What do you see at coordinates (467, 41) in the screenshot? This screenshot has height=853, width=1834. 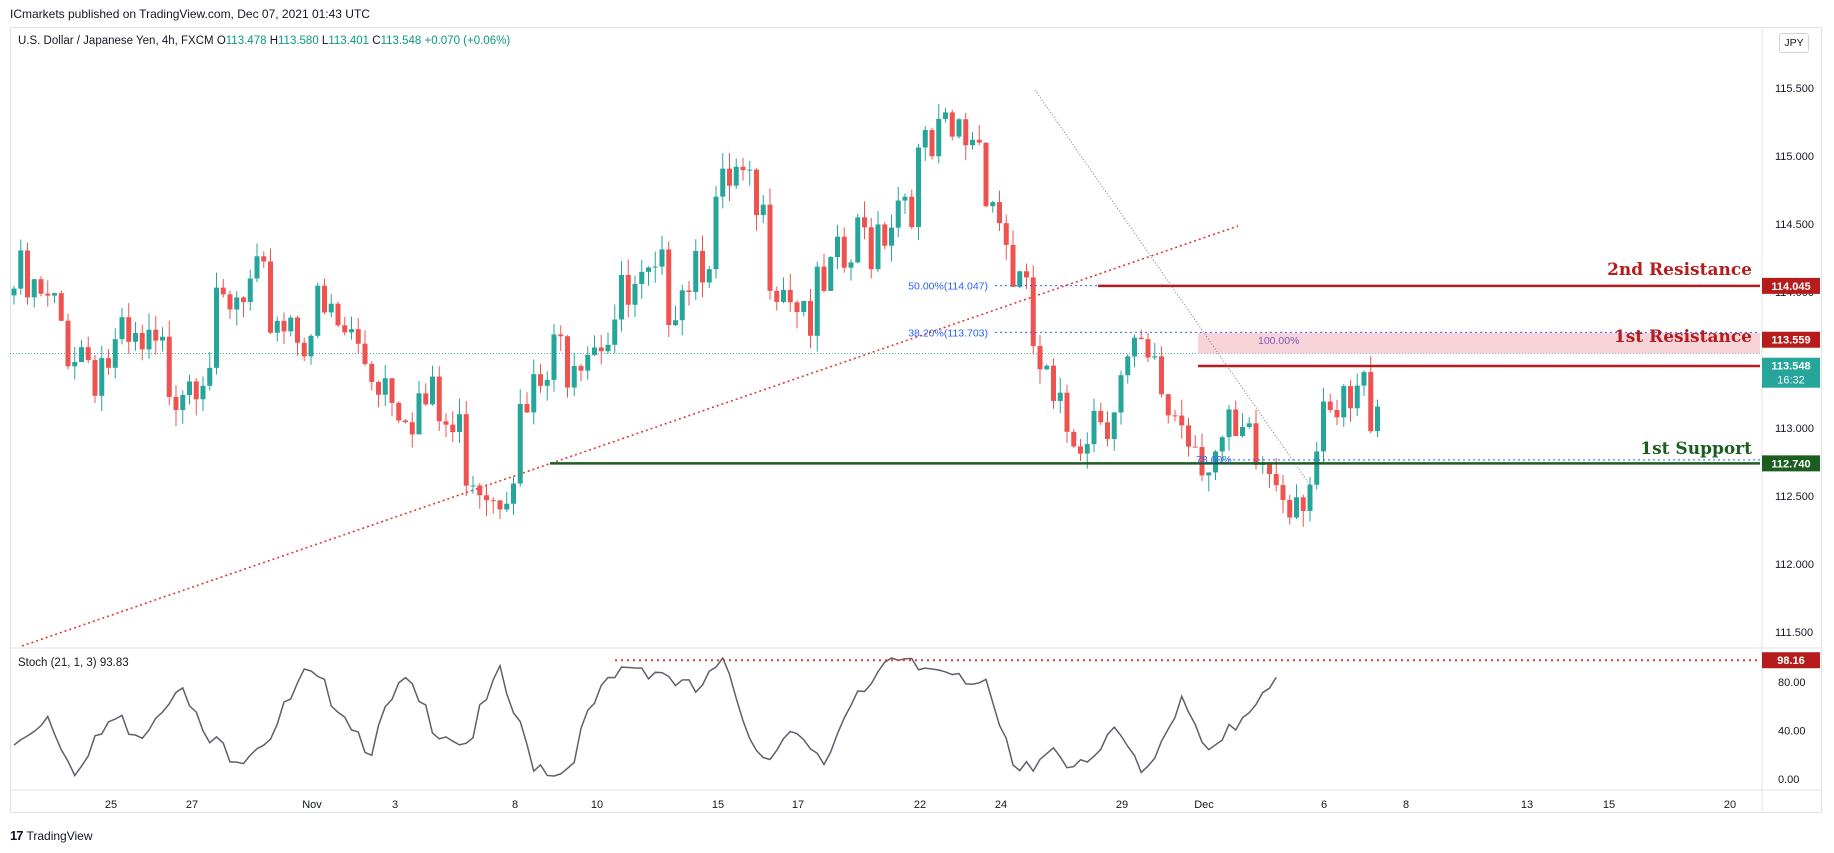 I see `change-value: +0.070 (+0.06%)` at bounding box center [467, 41].